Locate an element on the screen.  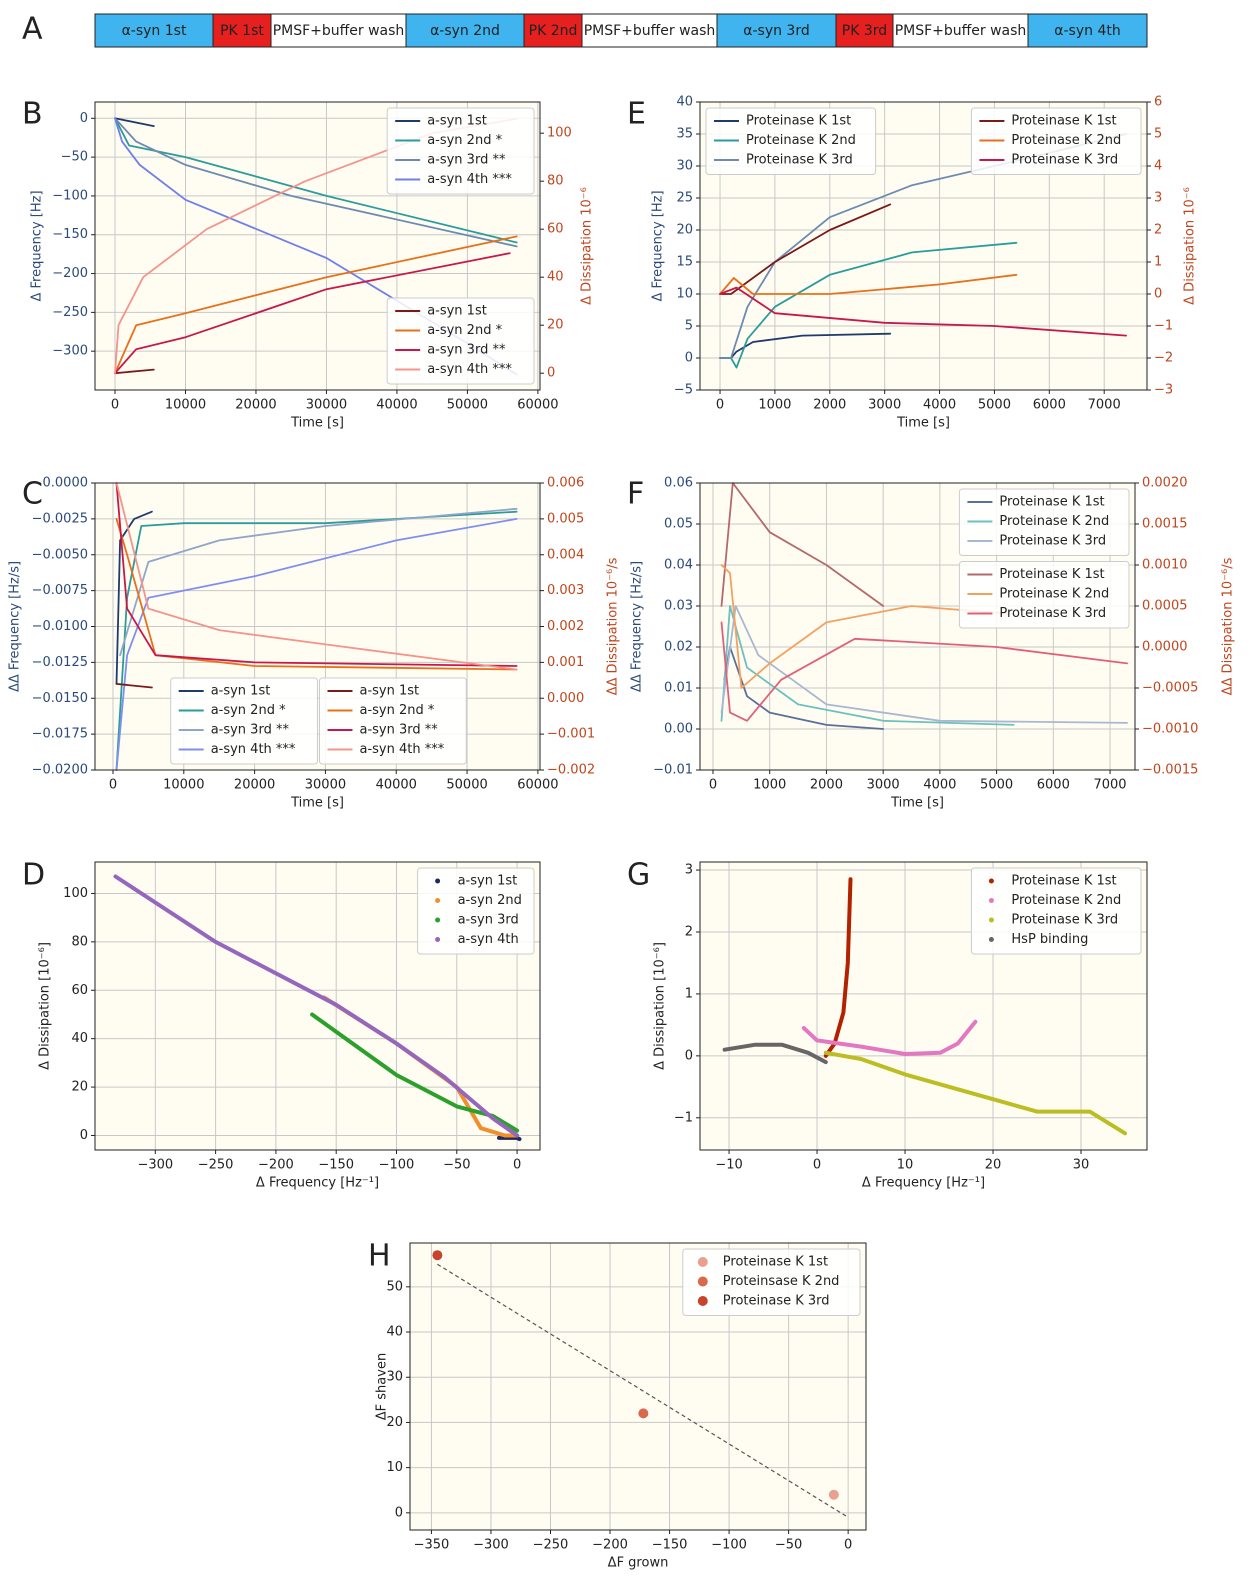
y2-tick-label: 0 is located at coordinates (1158, 294).